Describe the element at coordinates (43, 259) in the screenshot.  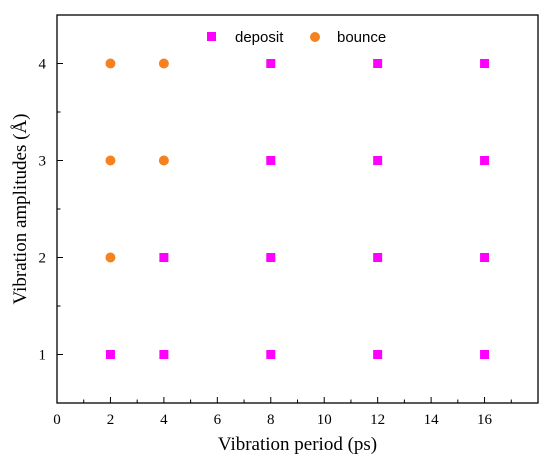
I see `y-tick-label: 2` at that location.